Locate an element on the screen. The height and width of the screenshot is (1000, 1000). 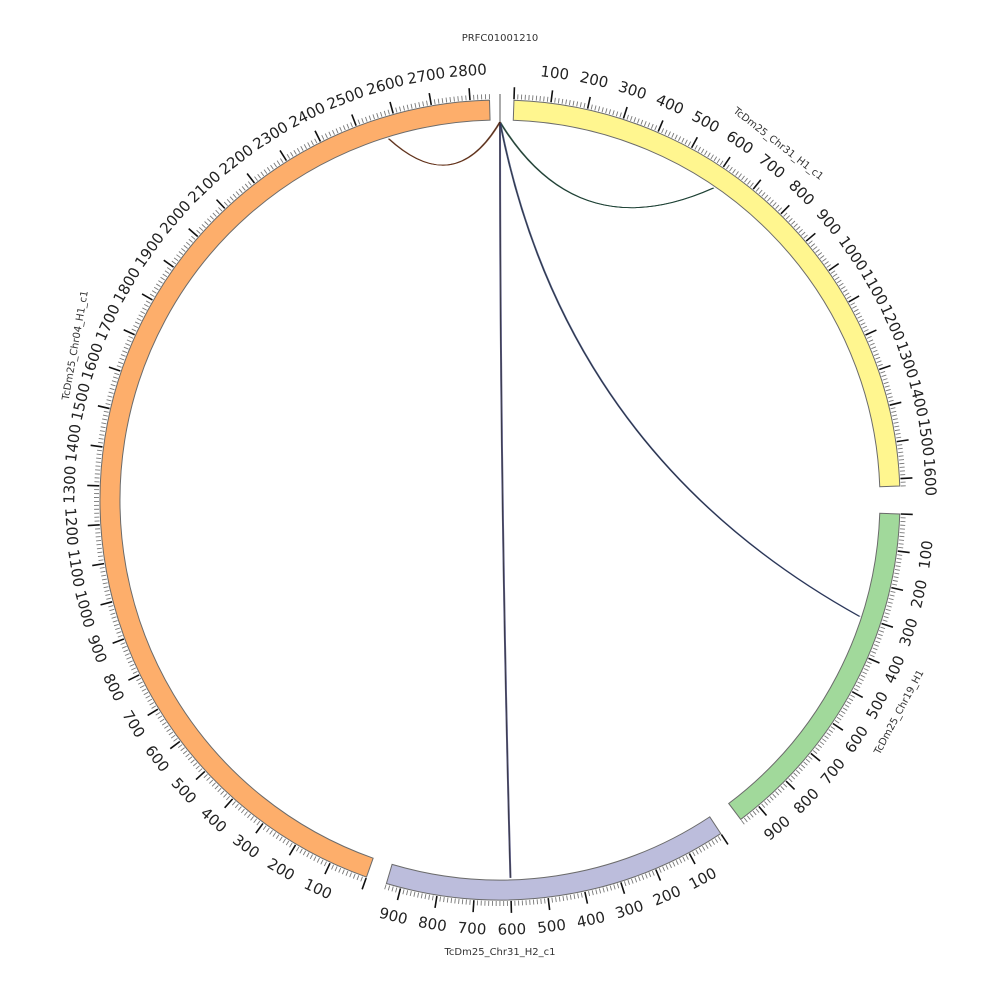
tick-label-tcdm25-chr19-h1: 500 is located at coordinates (877, 705).